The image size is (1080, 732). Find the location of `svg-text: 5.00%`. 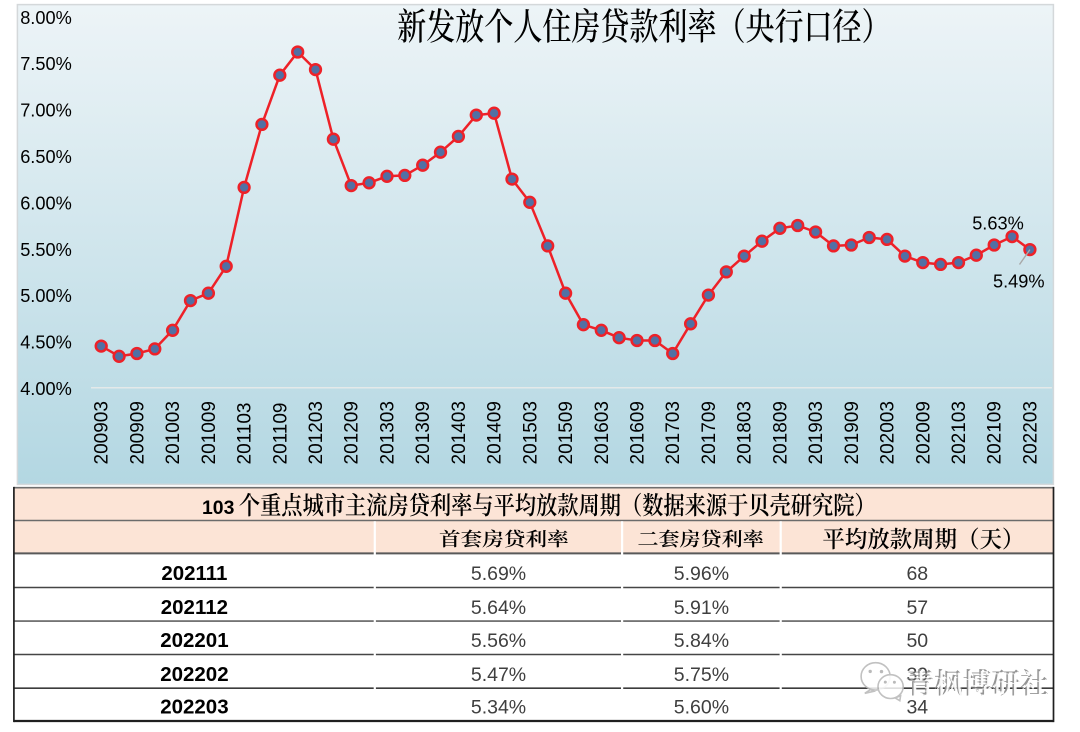

svg-text: 5.00% is located at coordinates (46, 296).